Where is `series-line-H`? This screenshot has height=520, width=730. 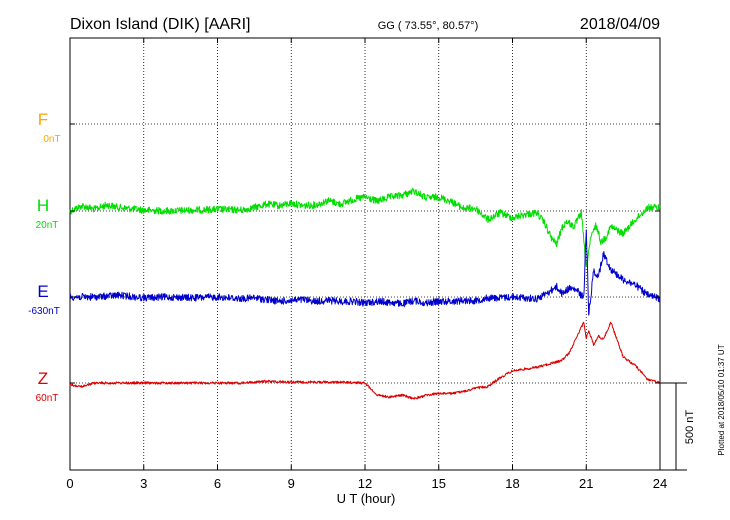 series-line-H is located at coordinates (365, 227).